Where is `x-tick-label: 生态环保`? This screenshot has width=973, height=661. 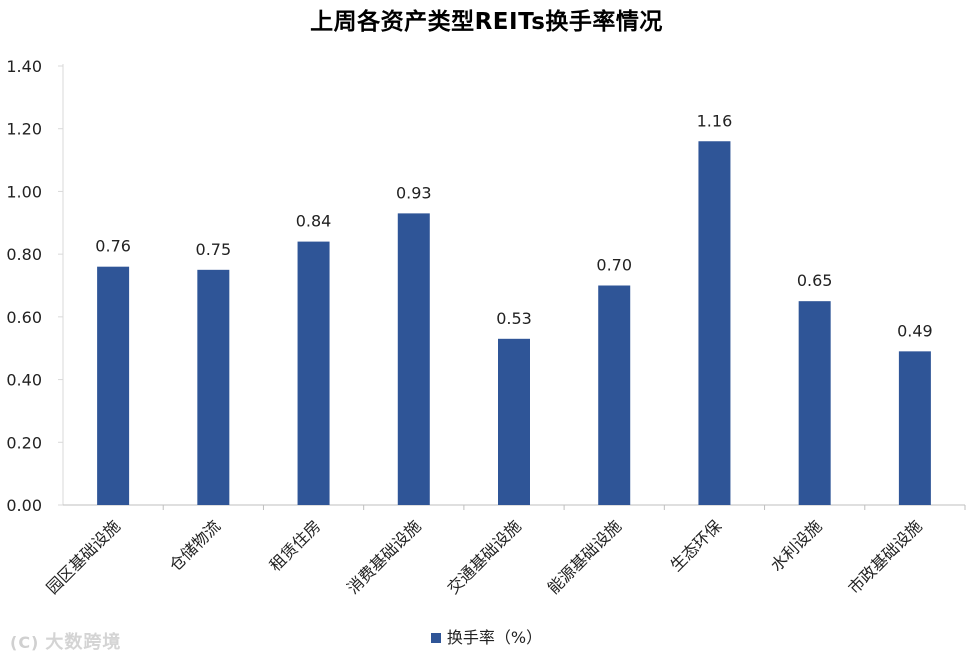
x-tick-label: 生态环保 is located at coordinates (696, 545).